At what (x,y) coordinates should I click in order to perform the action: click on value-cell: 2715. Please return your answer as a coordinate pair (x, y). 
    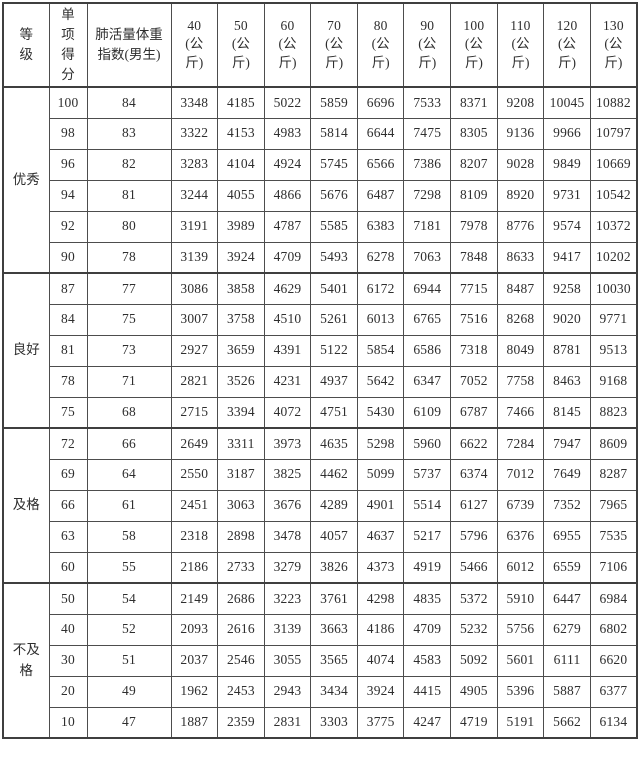
    Looking at the image, I should click on (194, 412).